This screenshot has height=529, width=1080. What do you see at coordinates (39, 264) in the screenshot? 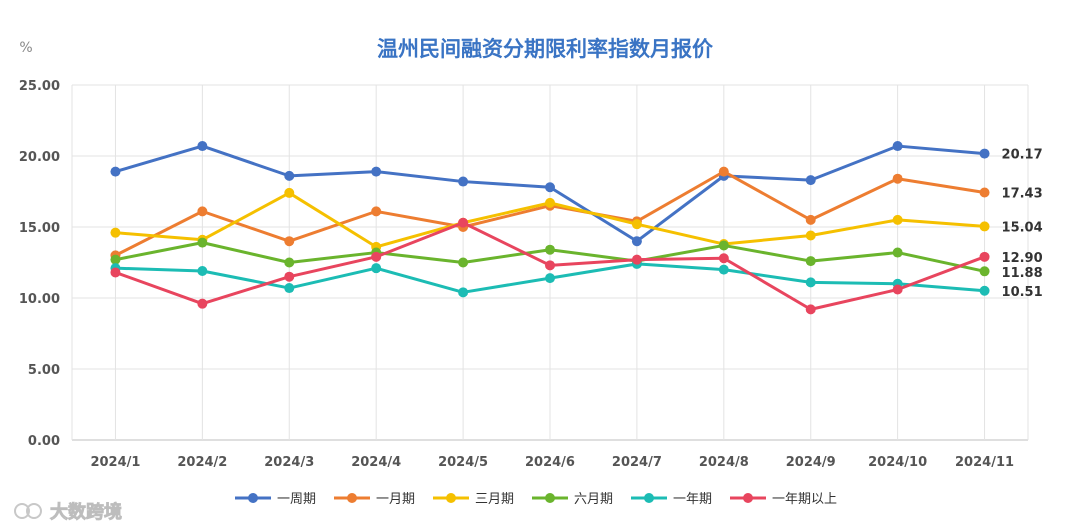
I see `y-axis-ticks: 0.00 5.00 10.00 15.00 20.00 25.00` at bounding box center [39, 264].